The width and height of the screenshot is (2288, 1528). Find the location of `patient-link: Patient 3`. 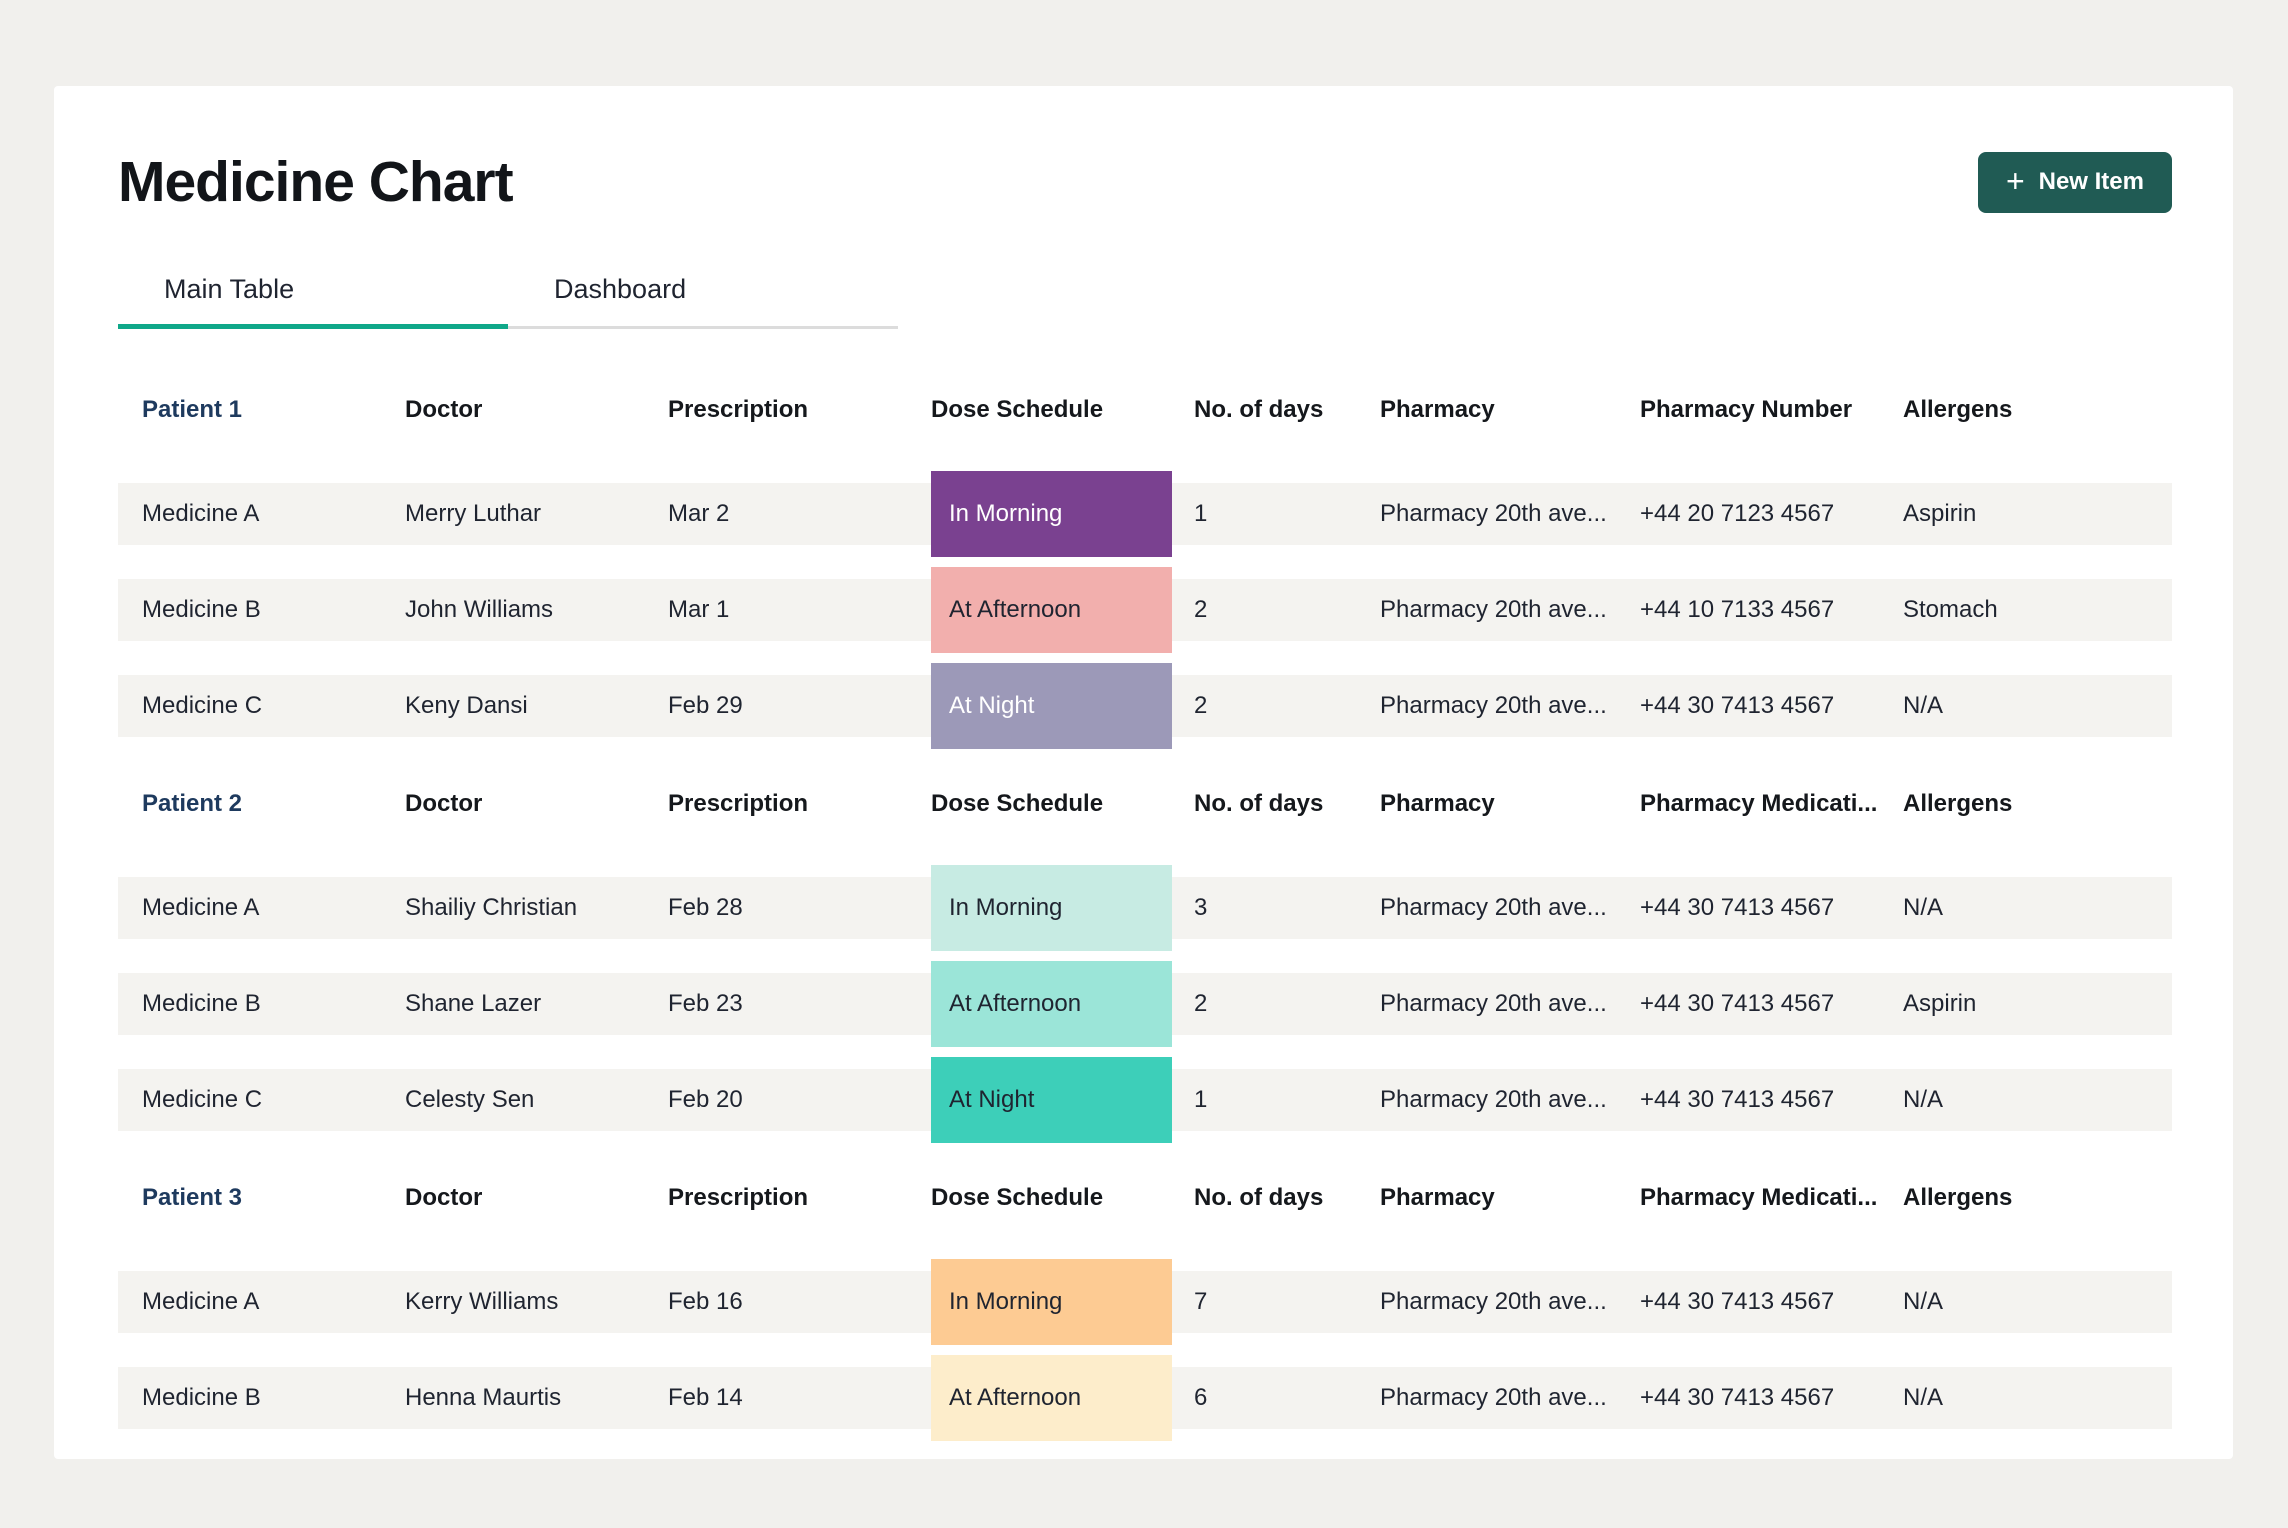

patient-link: Patient 3 is located at coordinates (192, 1197).